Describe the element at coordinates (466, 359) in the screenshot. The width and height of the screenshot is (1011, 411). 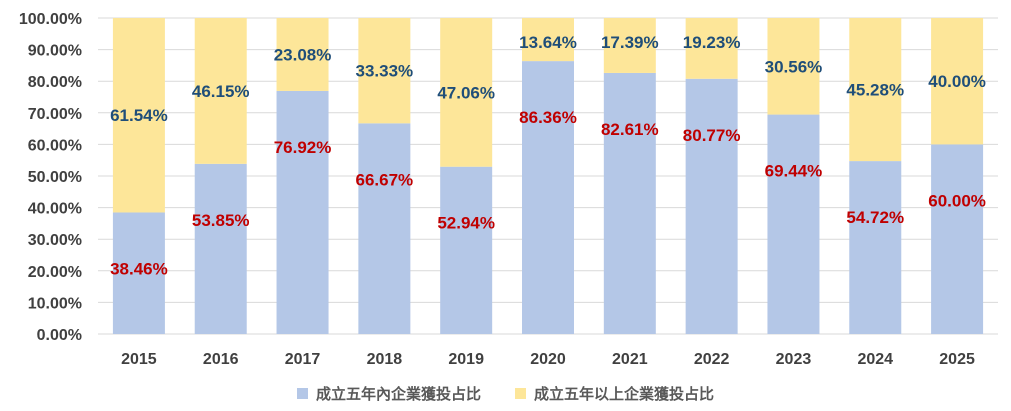
I see `x-tick-label: 2019` at that location.